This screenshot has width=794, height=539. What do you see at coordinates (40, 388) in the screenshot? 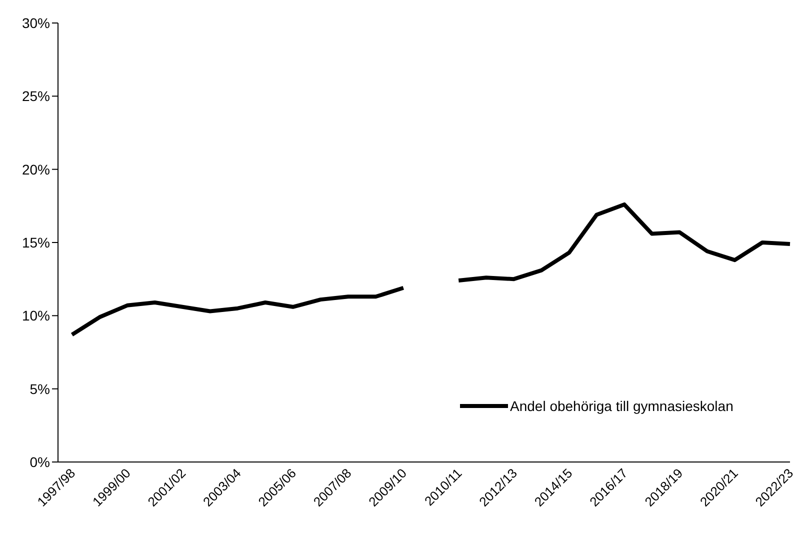
I see `y-tick-label: 5%` at bounding box center [40, 388].